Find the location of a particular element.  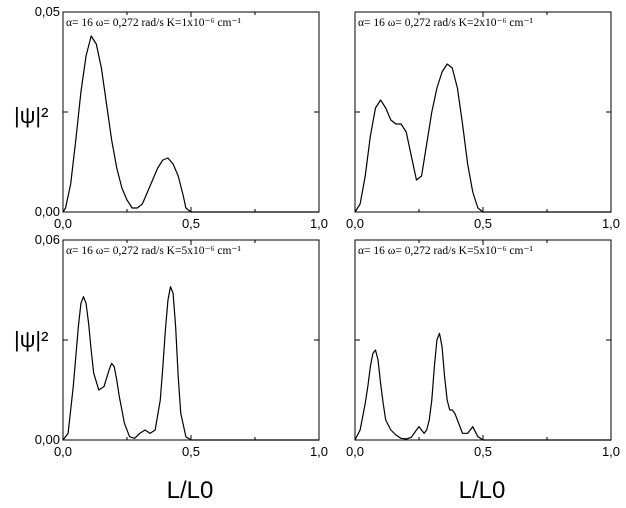

panel-annotation: α= 16 ω= 0,272 rad/s K=2x10⁻⁶ cm⁻¹ is located at coordinates (446, 23).